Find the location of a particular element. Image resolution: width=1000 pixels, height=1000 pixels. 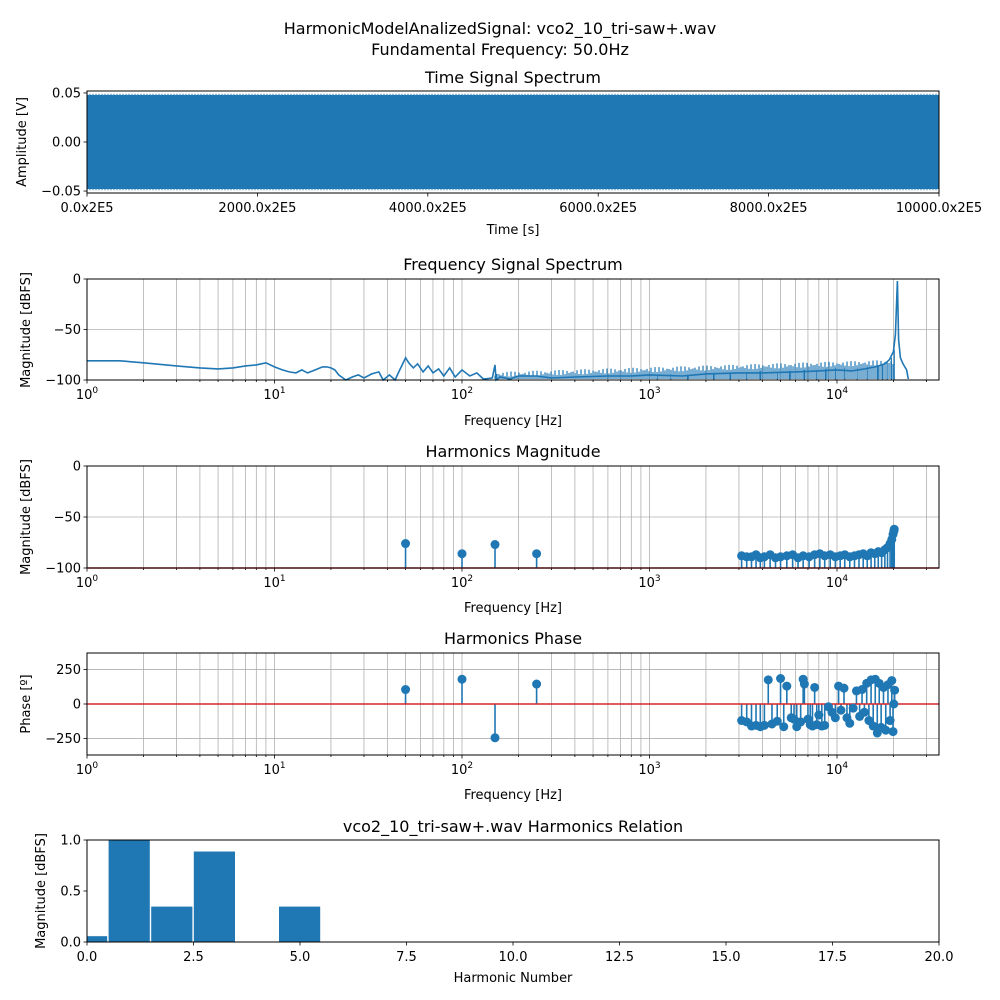

time-y-axis-label: Amplitude [V] is located at coordinates (22, 142).